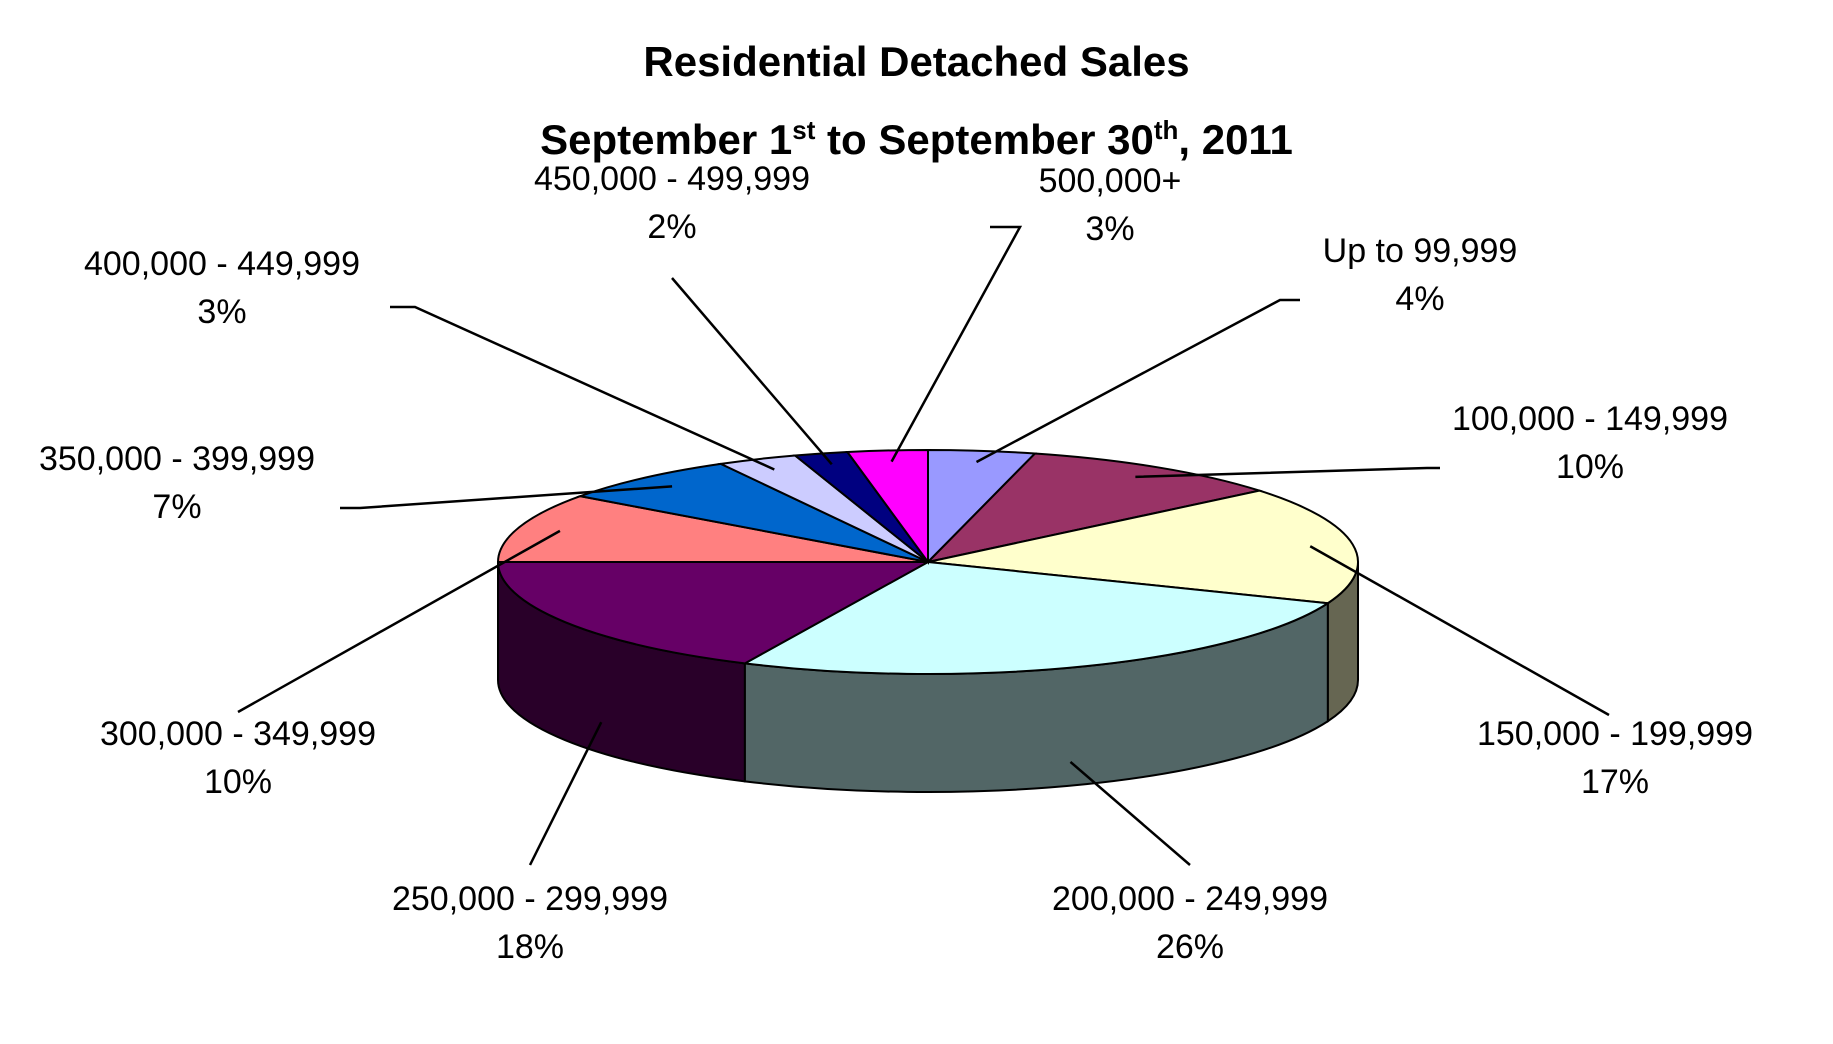 The width and height of the screenshot is (1833, 1044). What do you see at coordinates (1110, 181) in the screenshot?
I see `slice-label-500-000: 500,000+` at bounding box center [1110, 181].